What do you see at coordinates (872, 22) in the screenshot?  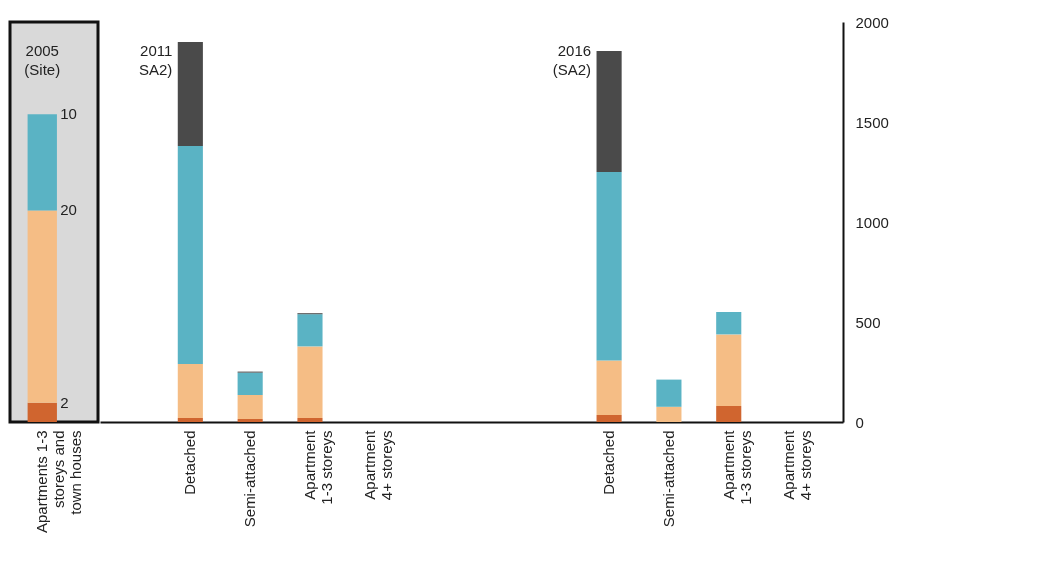 I see `y-tick-label: 2000` at bounding box center [872, 22].